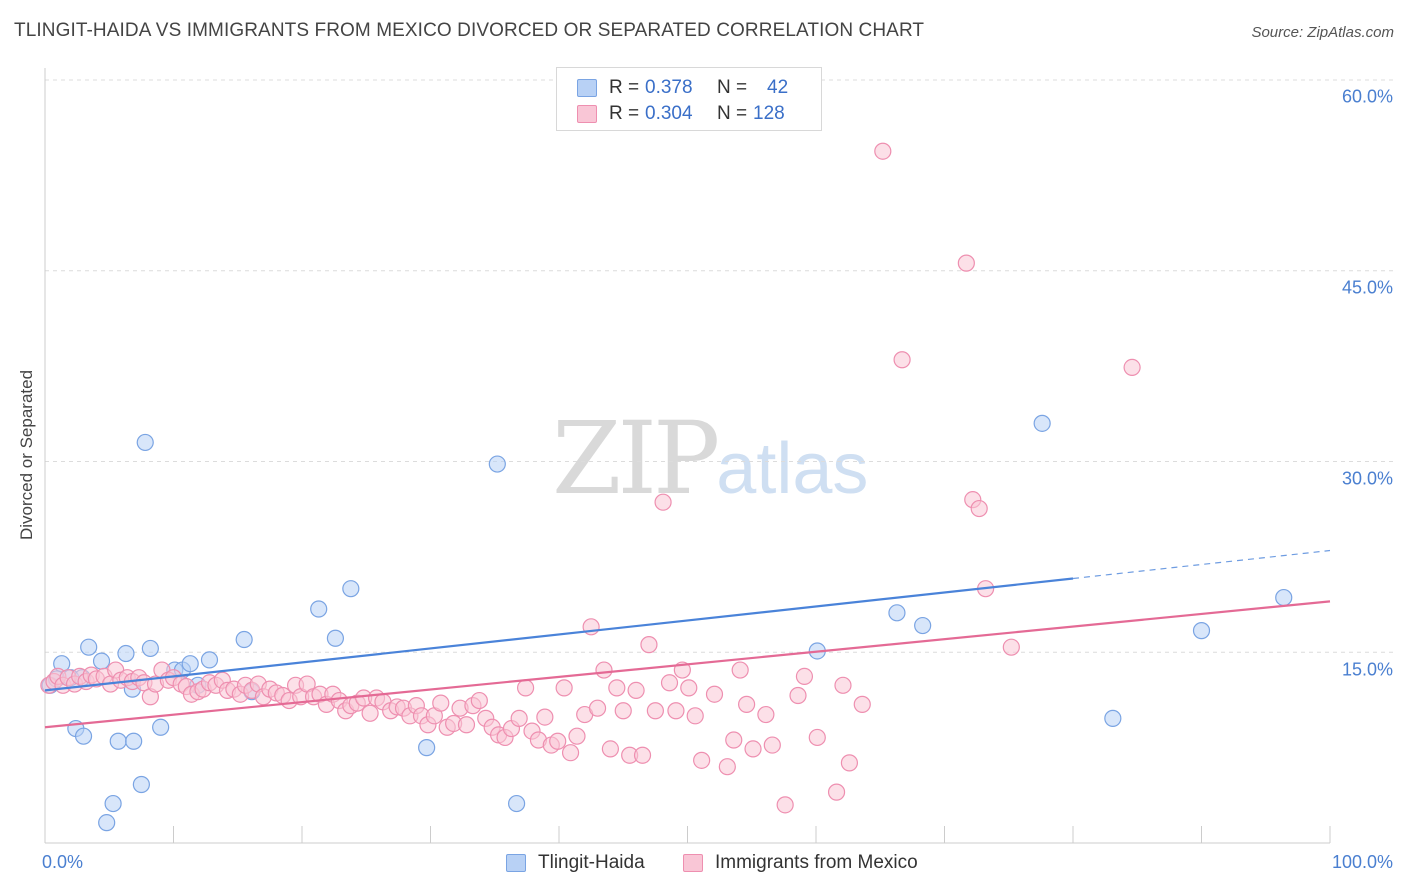 This screenshot has height=892, width=1406. Describe the element at coordinates (1362, 862) in the screenshot. I see `x-tick-label-100: 100.0%` at that location.